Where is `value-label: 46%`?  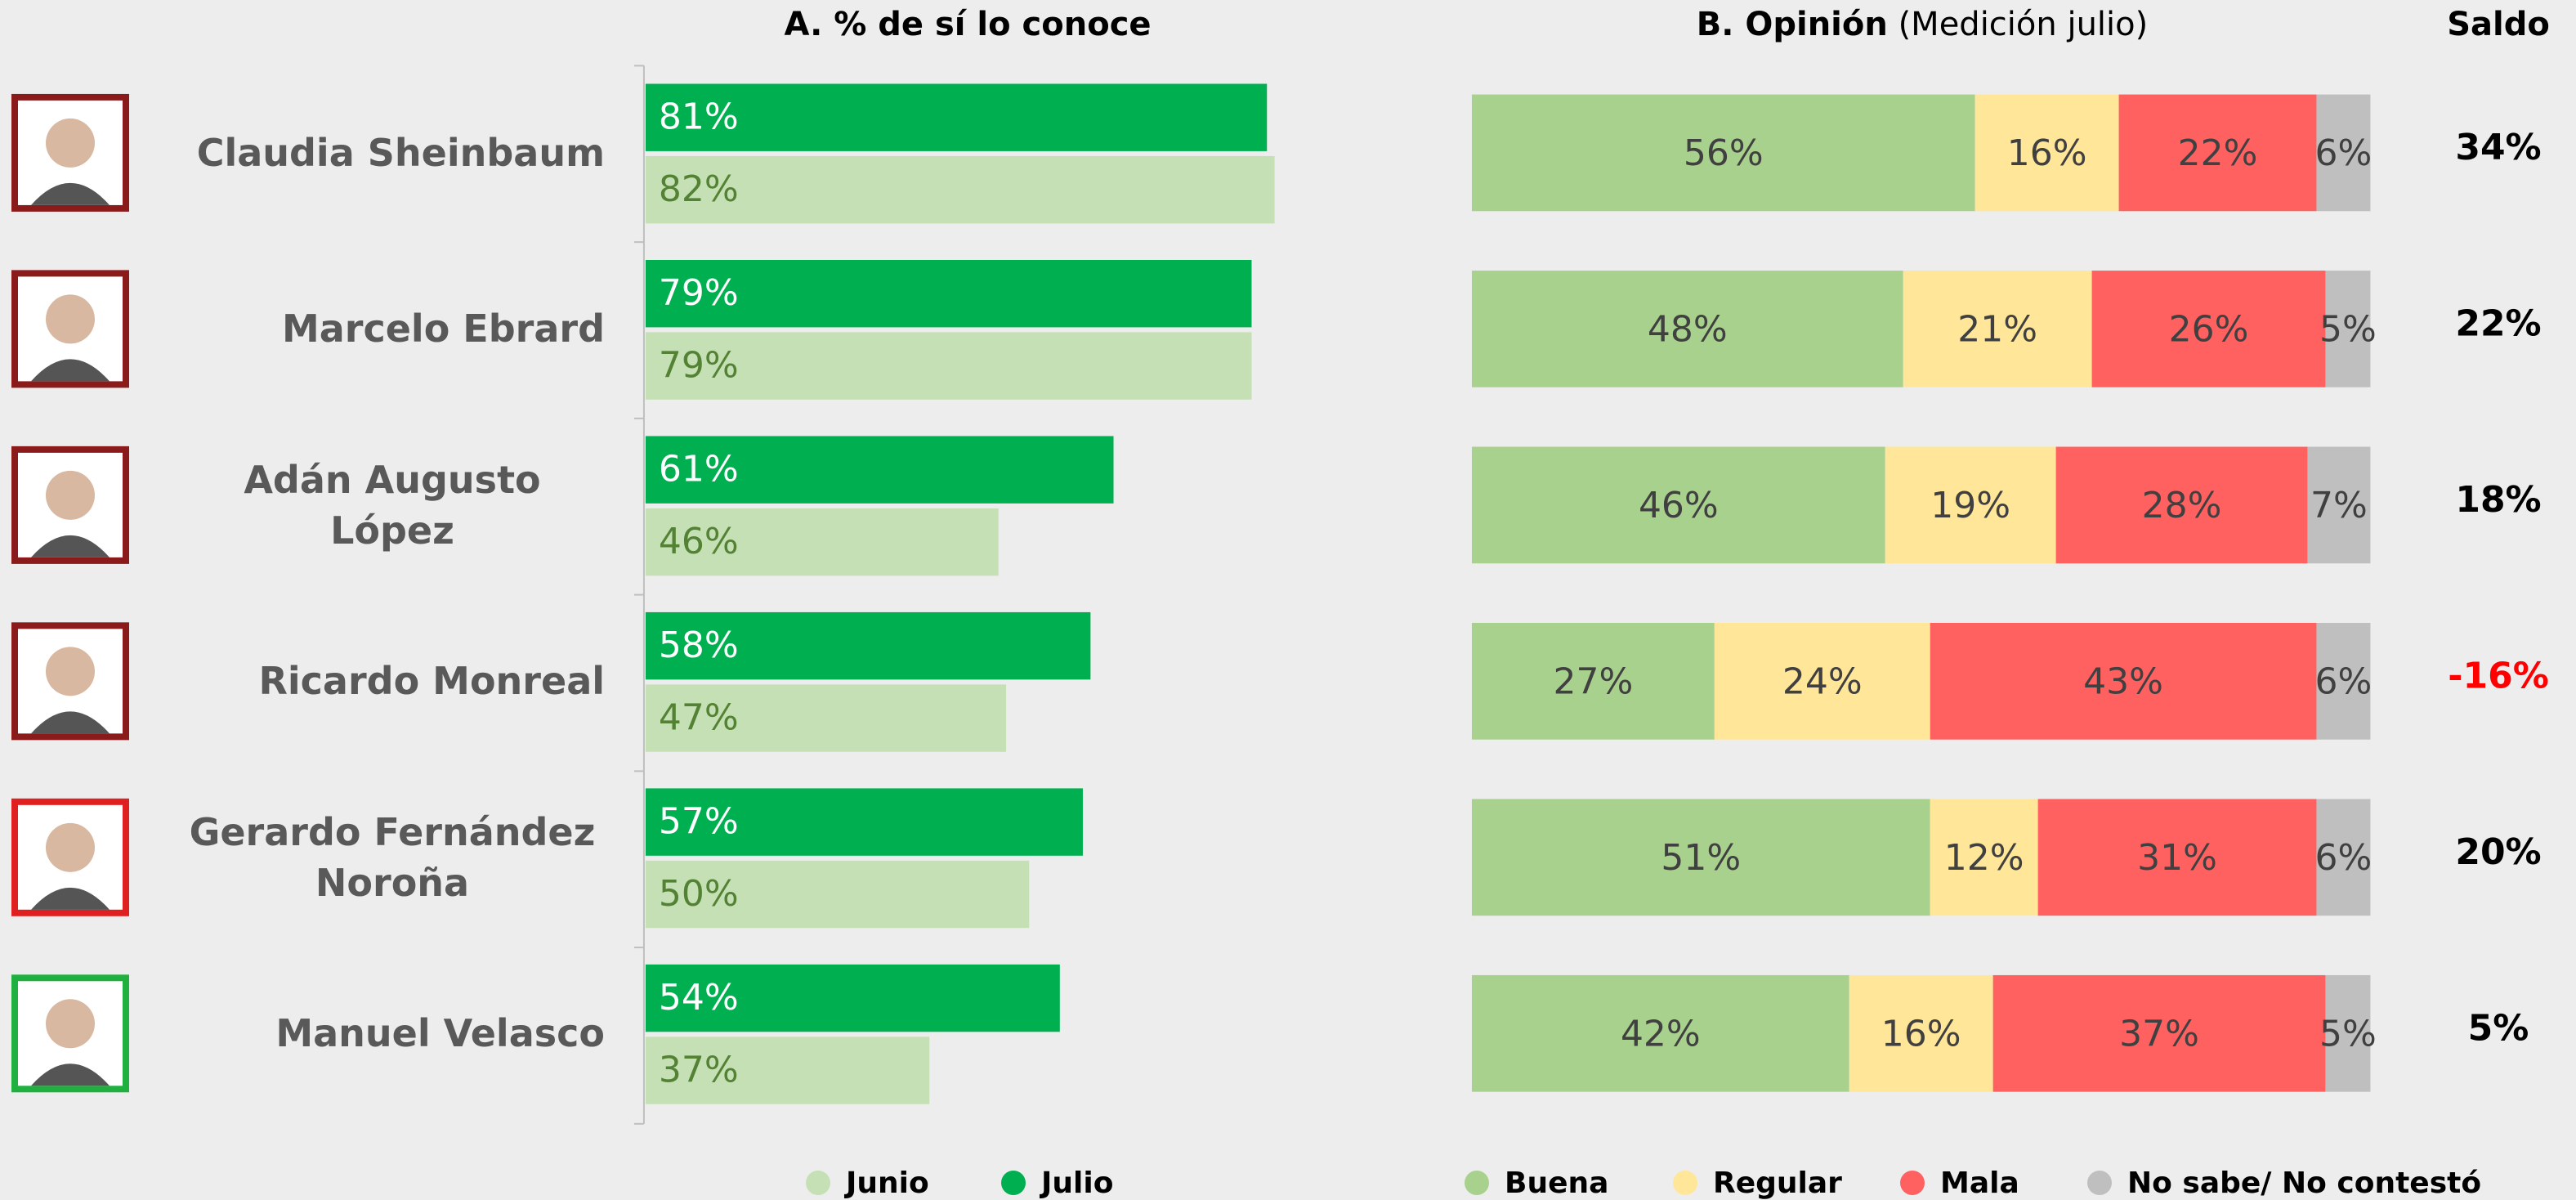 value-label: 46% is located at coordinates (1679, 505).